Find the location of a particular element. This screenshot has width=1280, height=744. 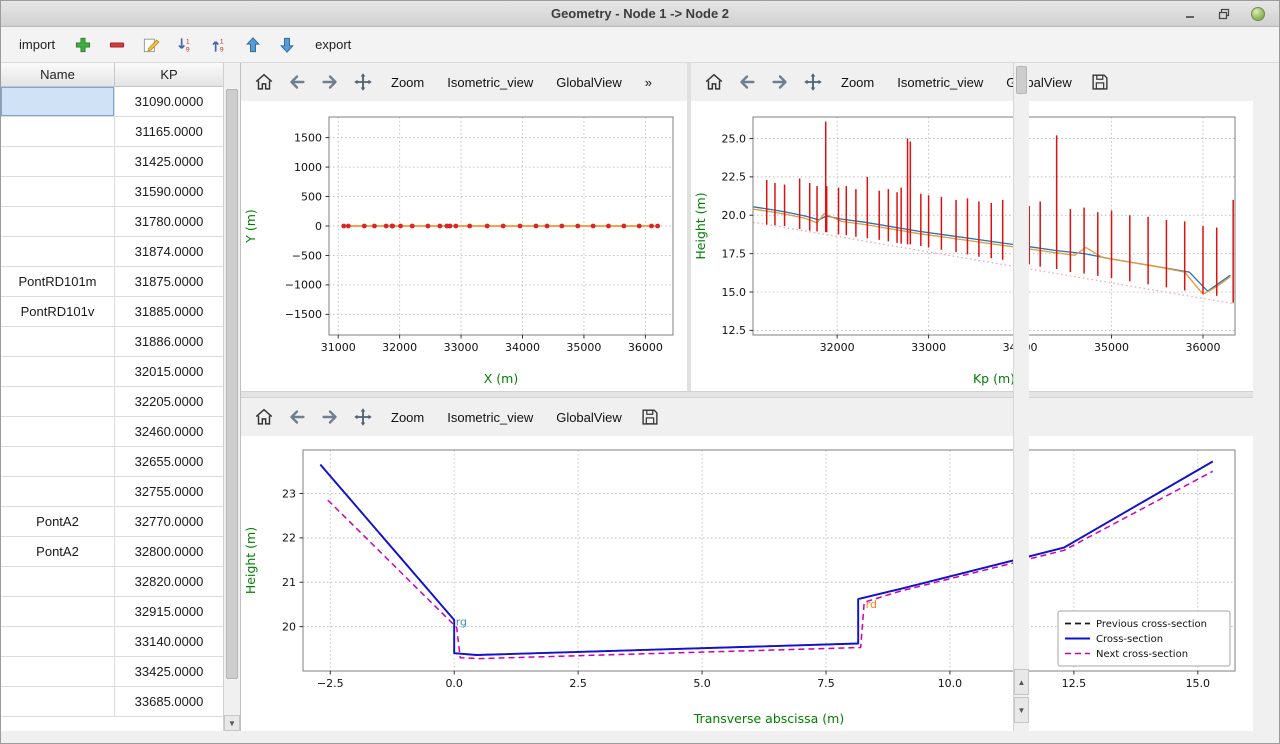

horizontal-splitter is located at coordinates (747, 394).